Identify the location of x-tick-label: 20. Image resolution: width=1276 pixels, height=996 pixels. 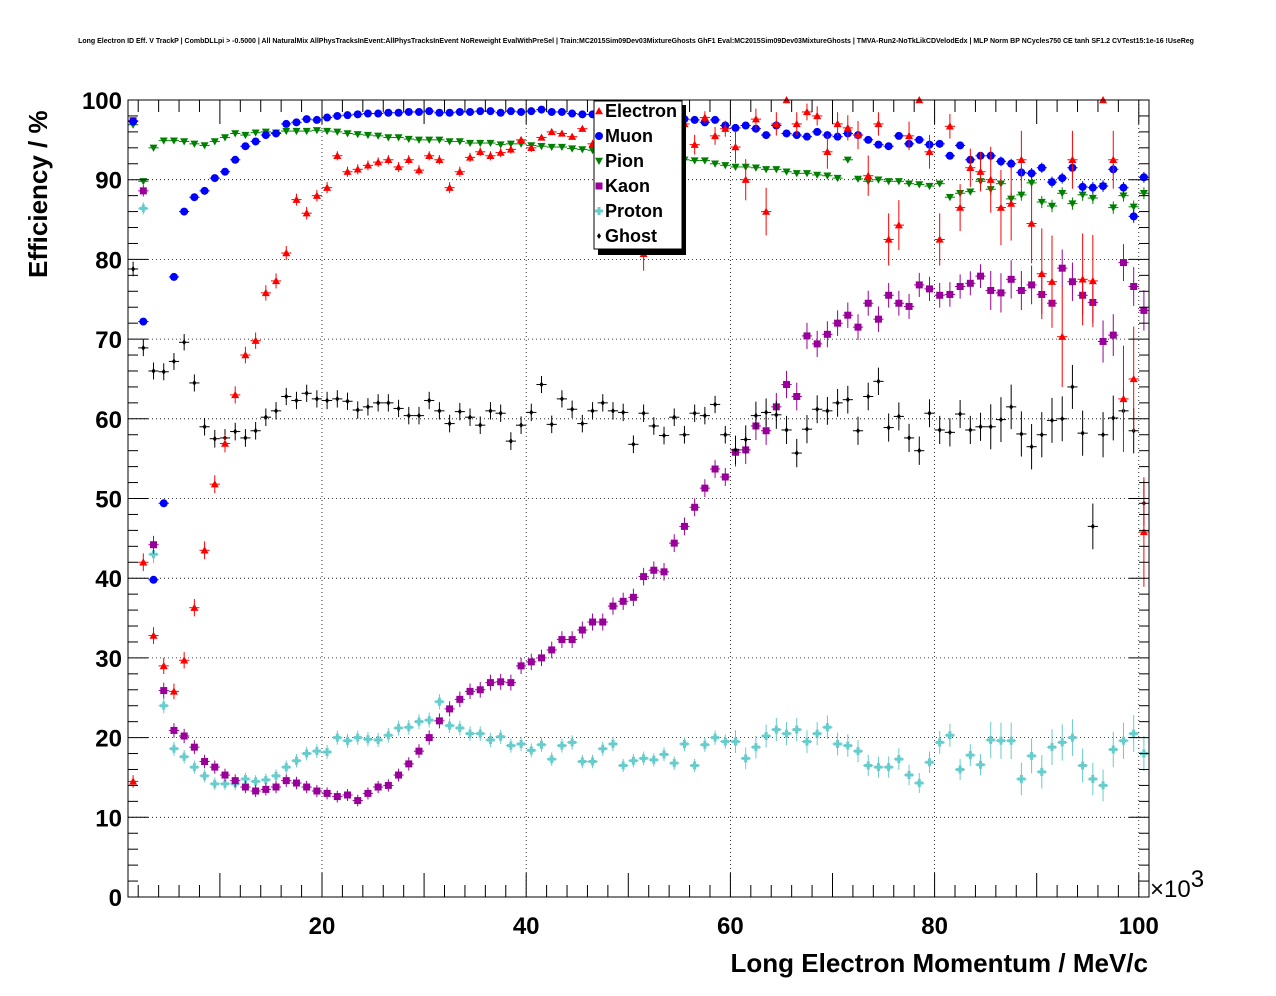
(322, 926).